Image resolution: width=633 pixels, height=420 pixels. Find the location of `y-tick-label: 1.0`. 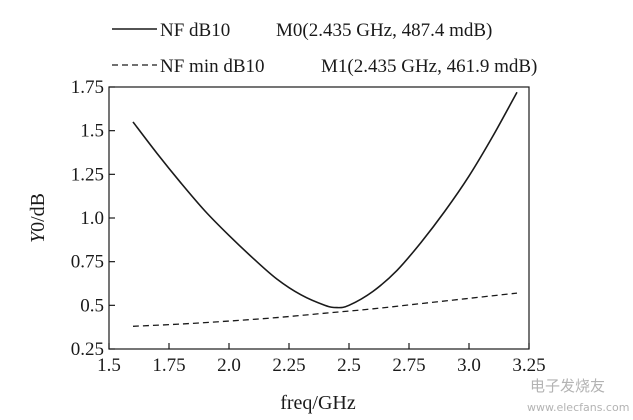

y-tick-label: 1.0 is located at coordinates (92, 218).